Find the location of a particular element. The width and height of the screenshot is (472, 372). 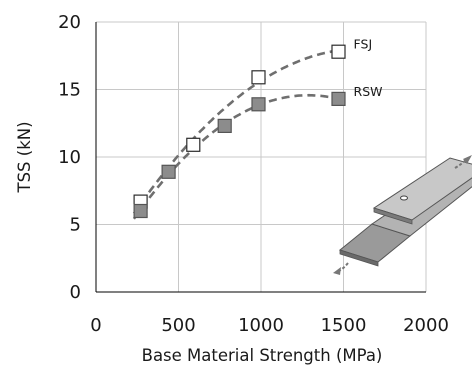

x-tick-label: 1000 is located at coordinates (261, 325).